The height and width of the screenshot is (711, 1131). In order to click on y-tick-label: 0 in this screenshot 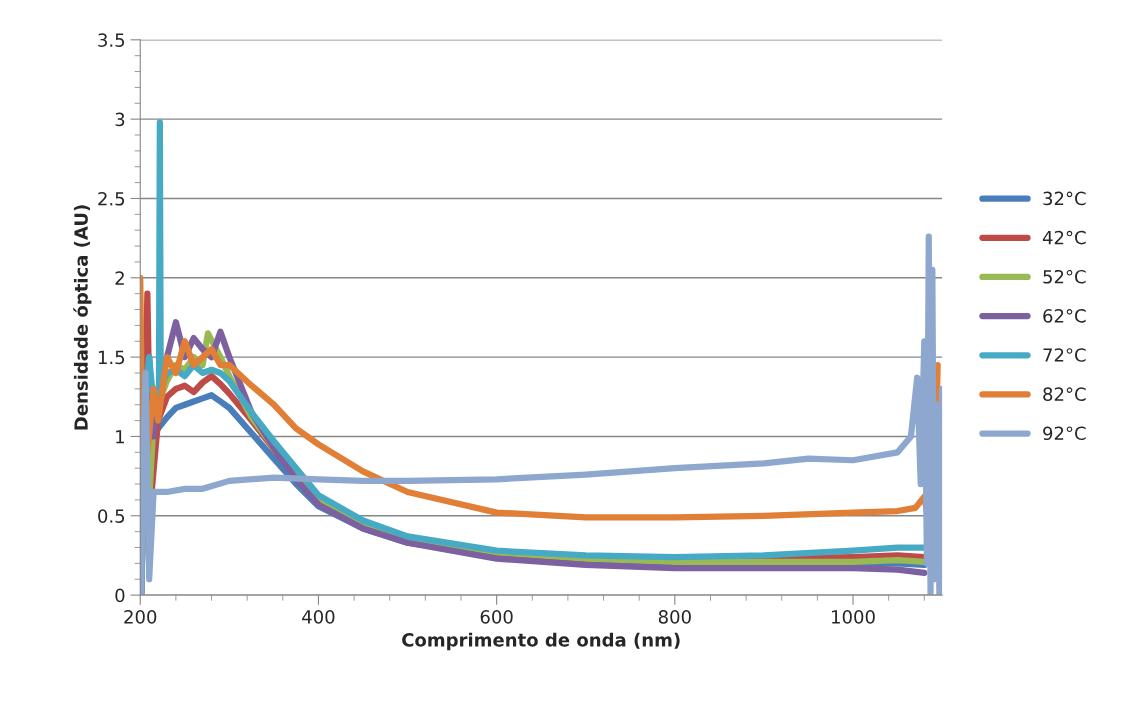, I will do `click(120, 595)`.